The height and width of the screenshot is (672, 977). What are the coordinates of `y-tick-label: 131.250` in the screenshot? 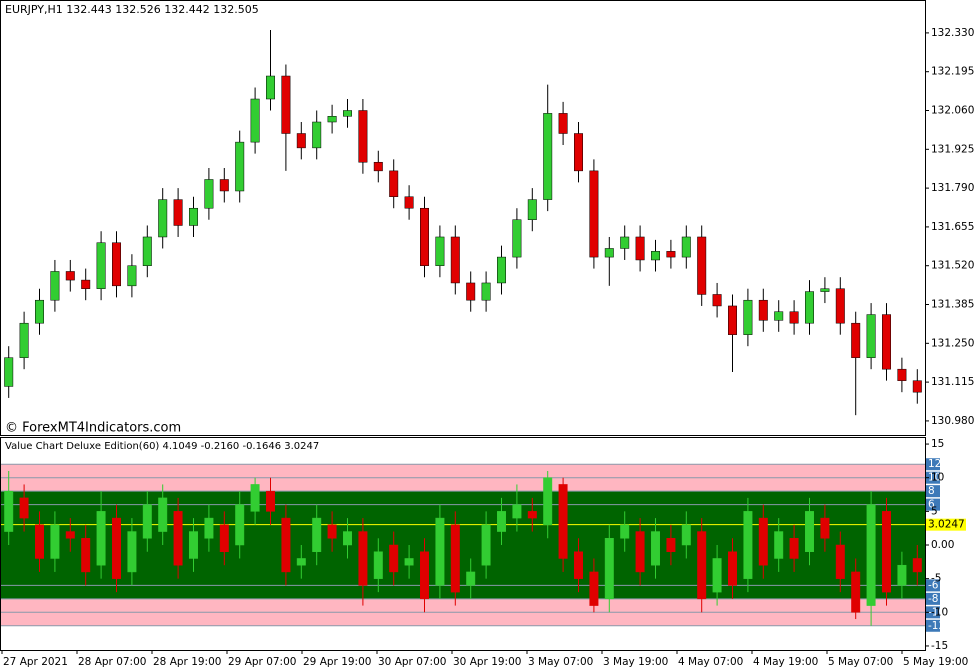 It's located at (952, 343).